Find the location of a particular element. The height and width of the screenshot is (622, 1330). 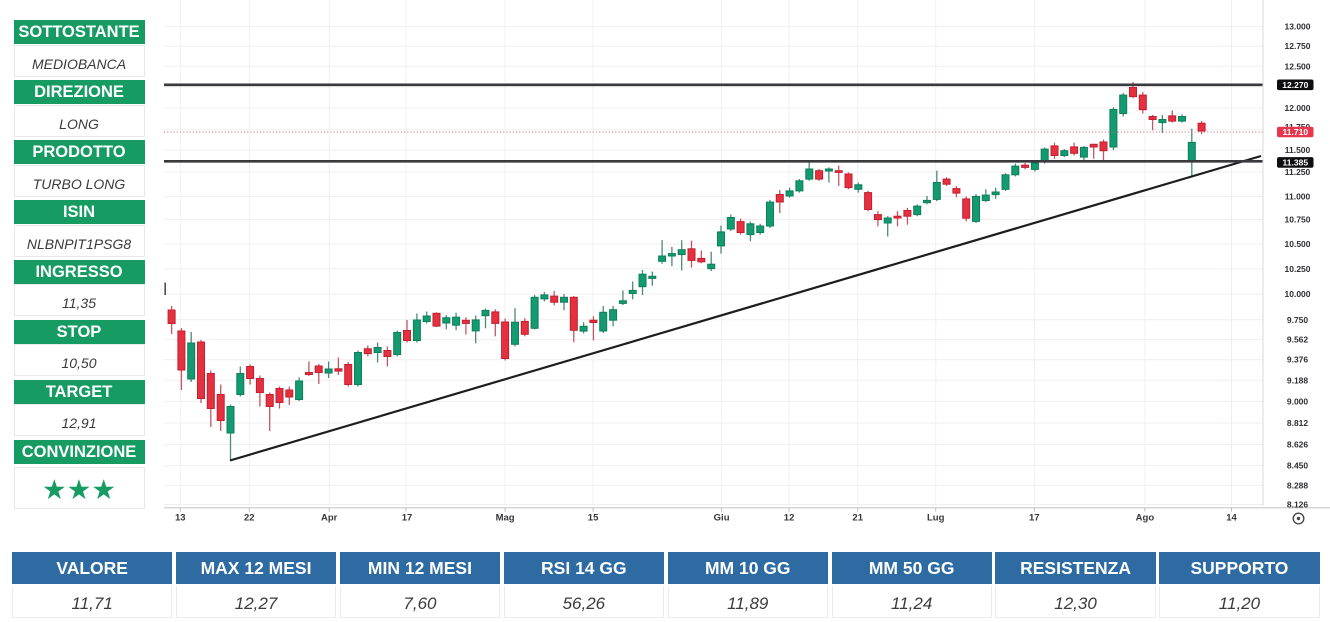

svg-text: 8.450 is located at coordinates (1298, 466).